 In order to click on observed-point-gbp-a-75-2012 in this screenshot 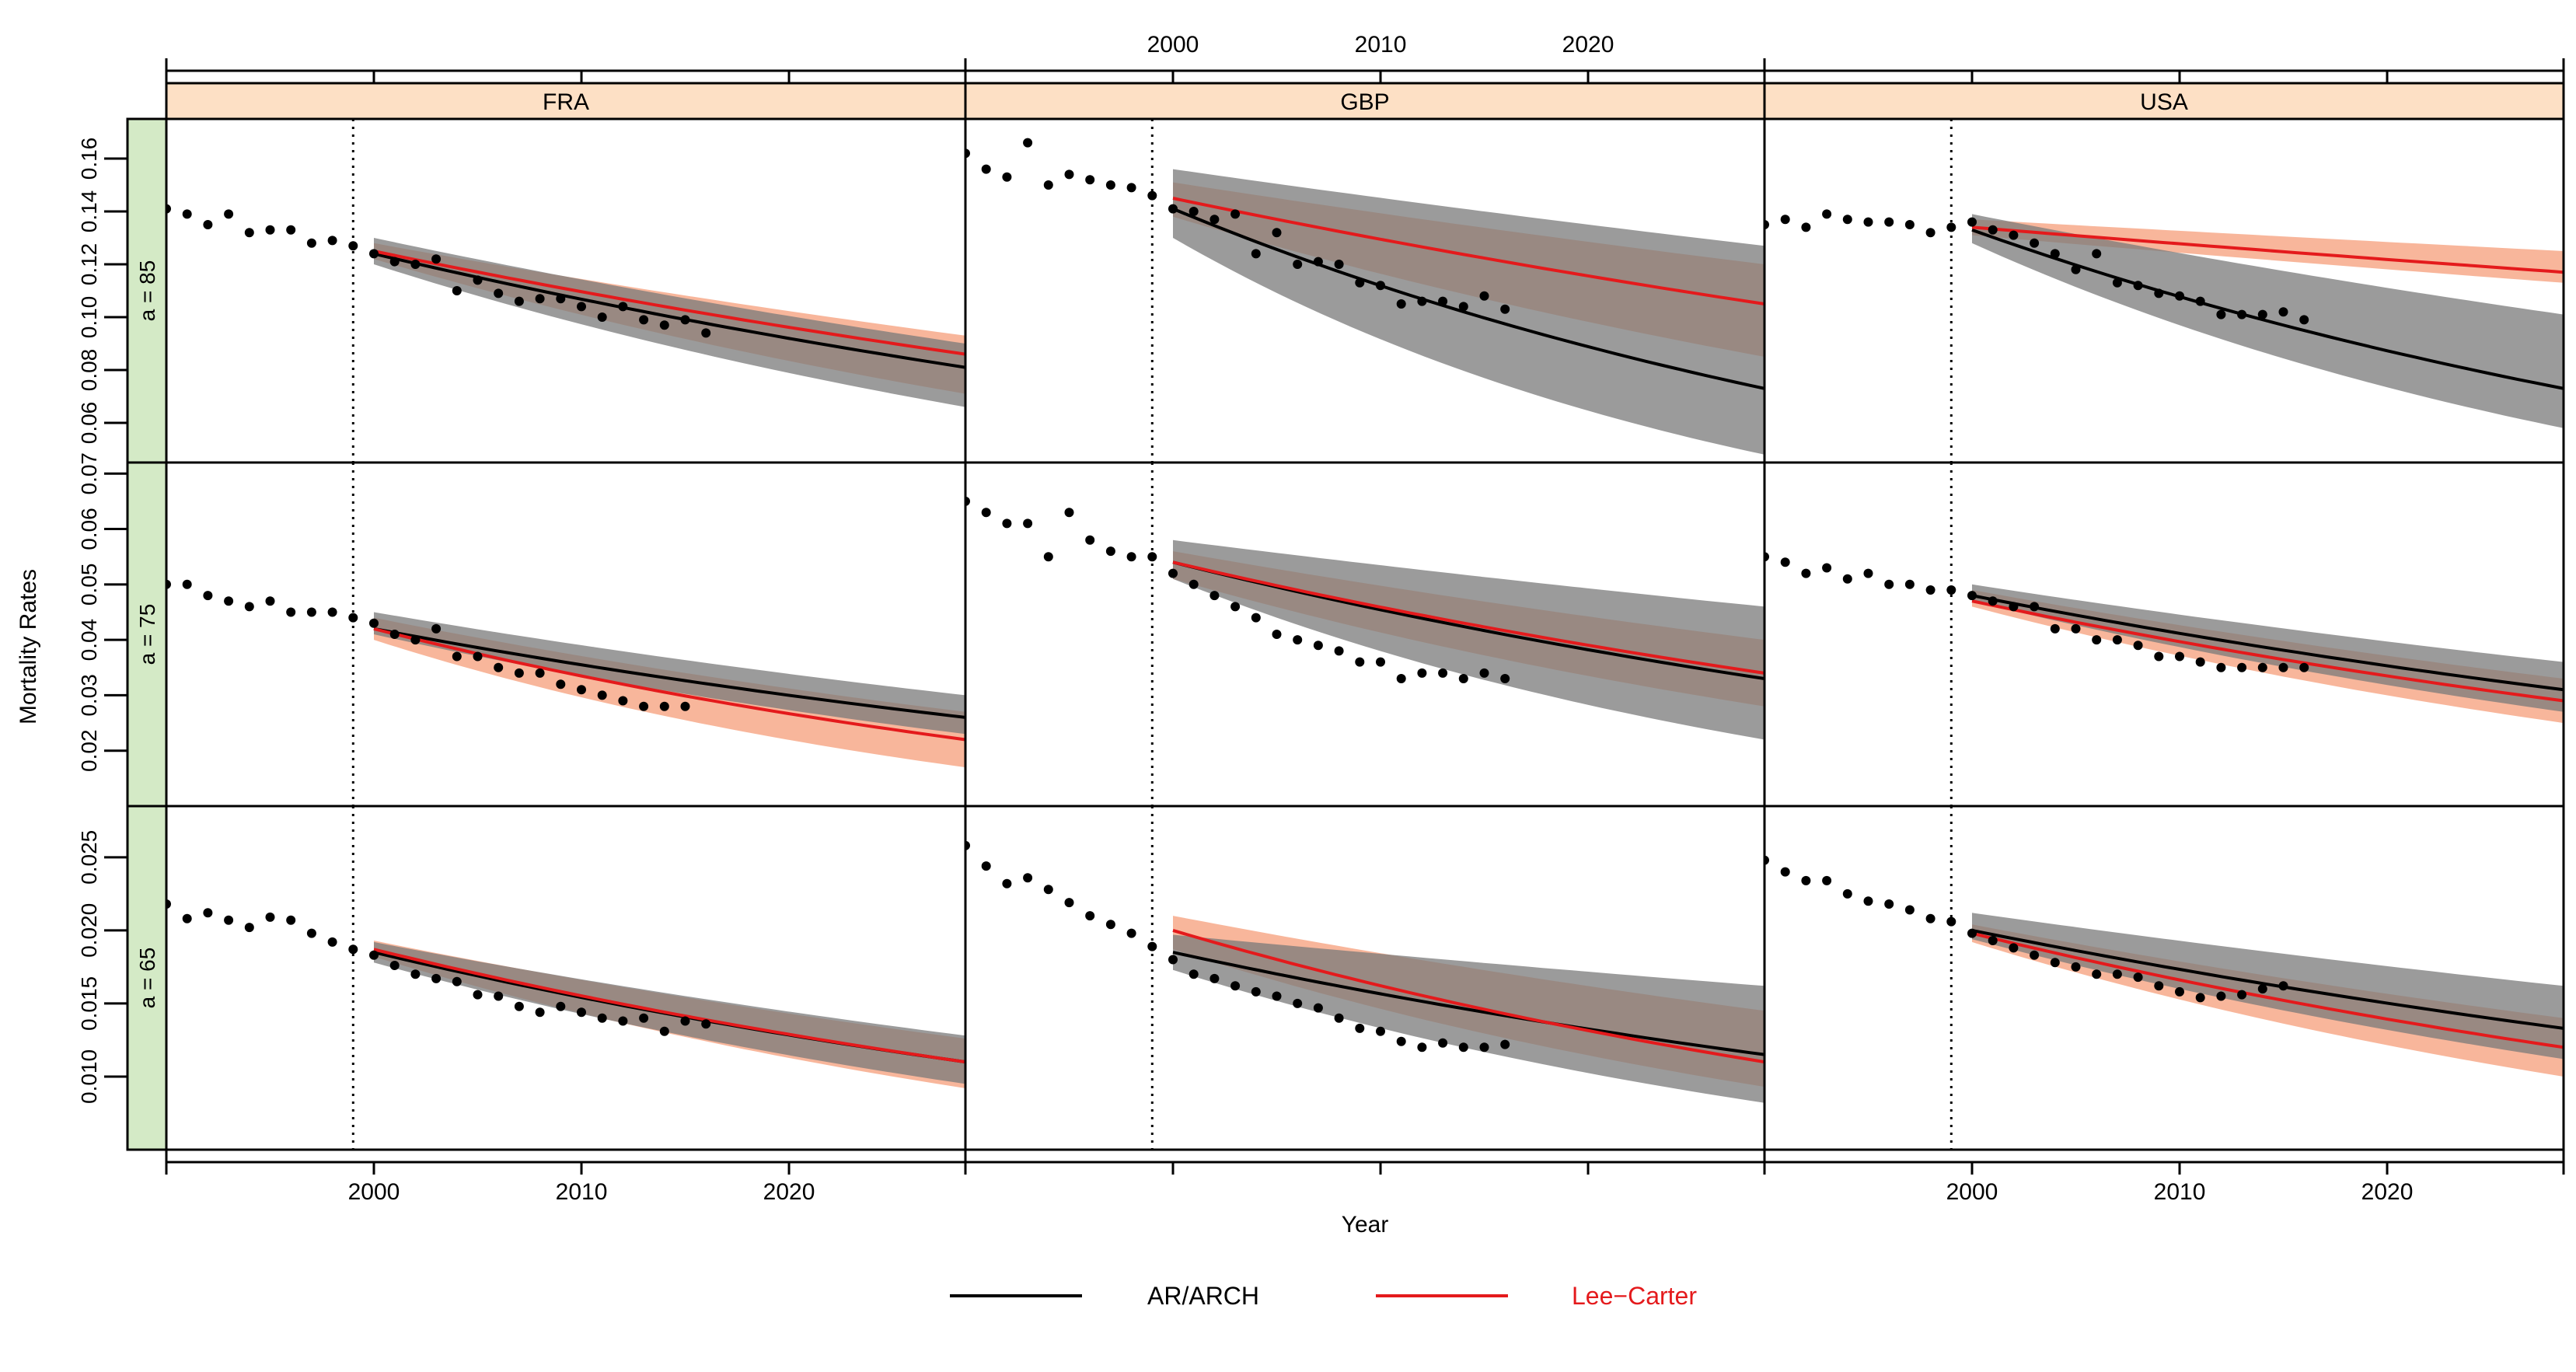, I will do `click(1422, 673)`.